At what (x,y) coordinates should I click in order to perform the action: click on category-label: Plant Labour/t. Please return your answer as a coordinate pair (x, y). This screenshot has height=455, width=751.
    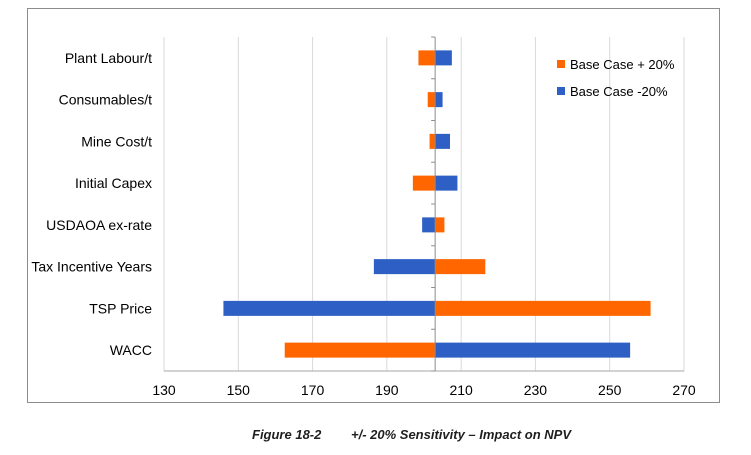
    Looking at the image, I should click on (108, 58).